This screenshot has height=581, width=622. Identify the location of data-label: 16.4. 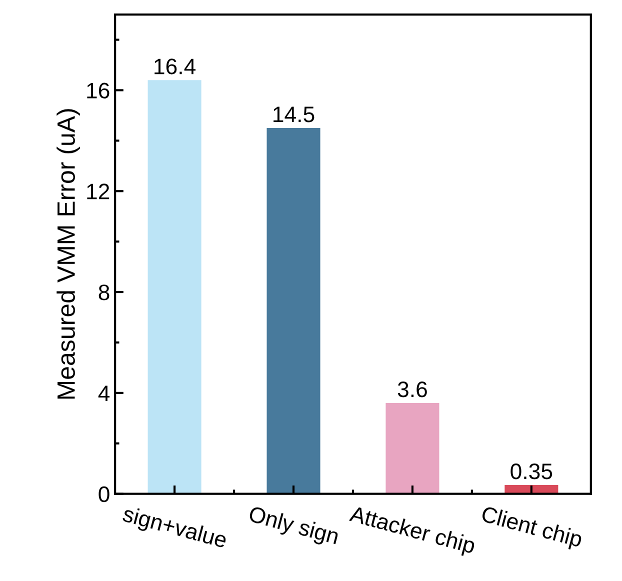
(175, 66).